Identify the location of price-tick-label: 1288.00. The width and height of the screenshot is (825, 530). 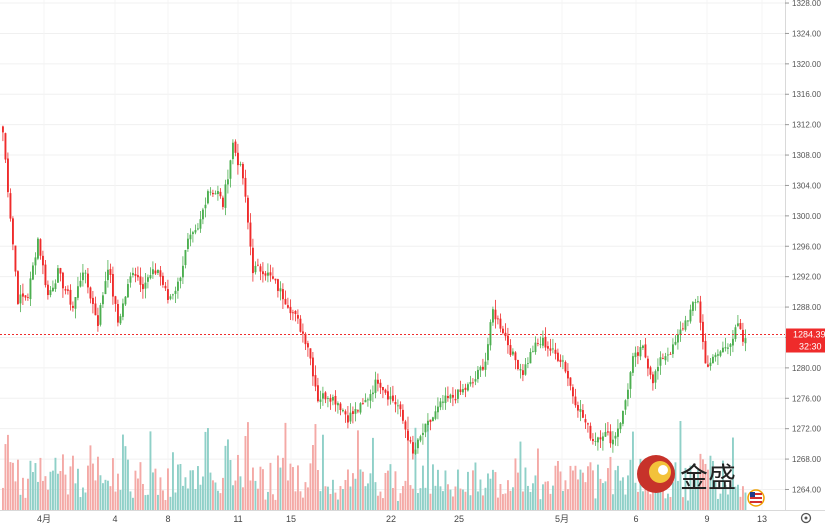
(806, 307).